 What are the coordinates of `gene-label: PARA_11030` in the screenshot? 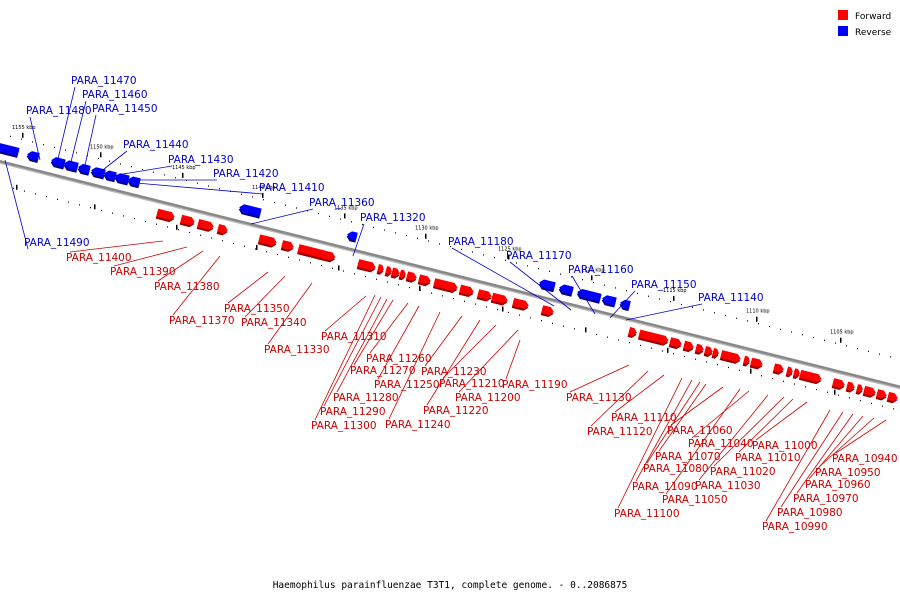 It's located at (728, 486).